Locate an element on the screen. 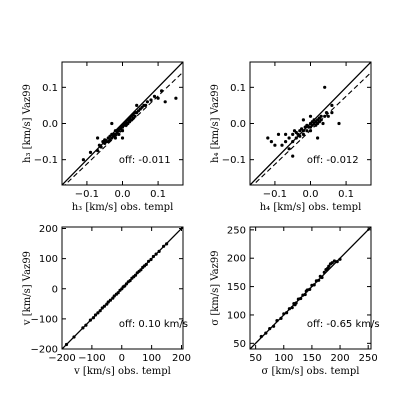 This screenshot has height=415, width=415. sigma-xtick-label-4: 250 is located at coordinates (368, 358).